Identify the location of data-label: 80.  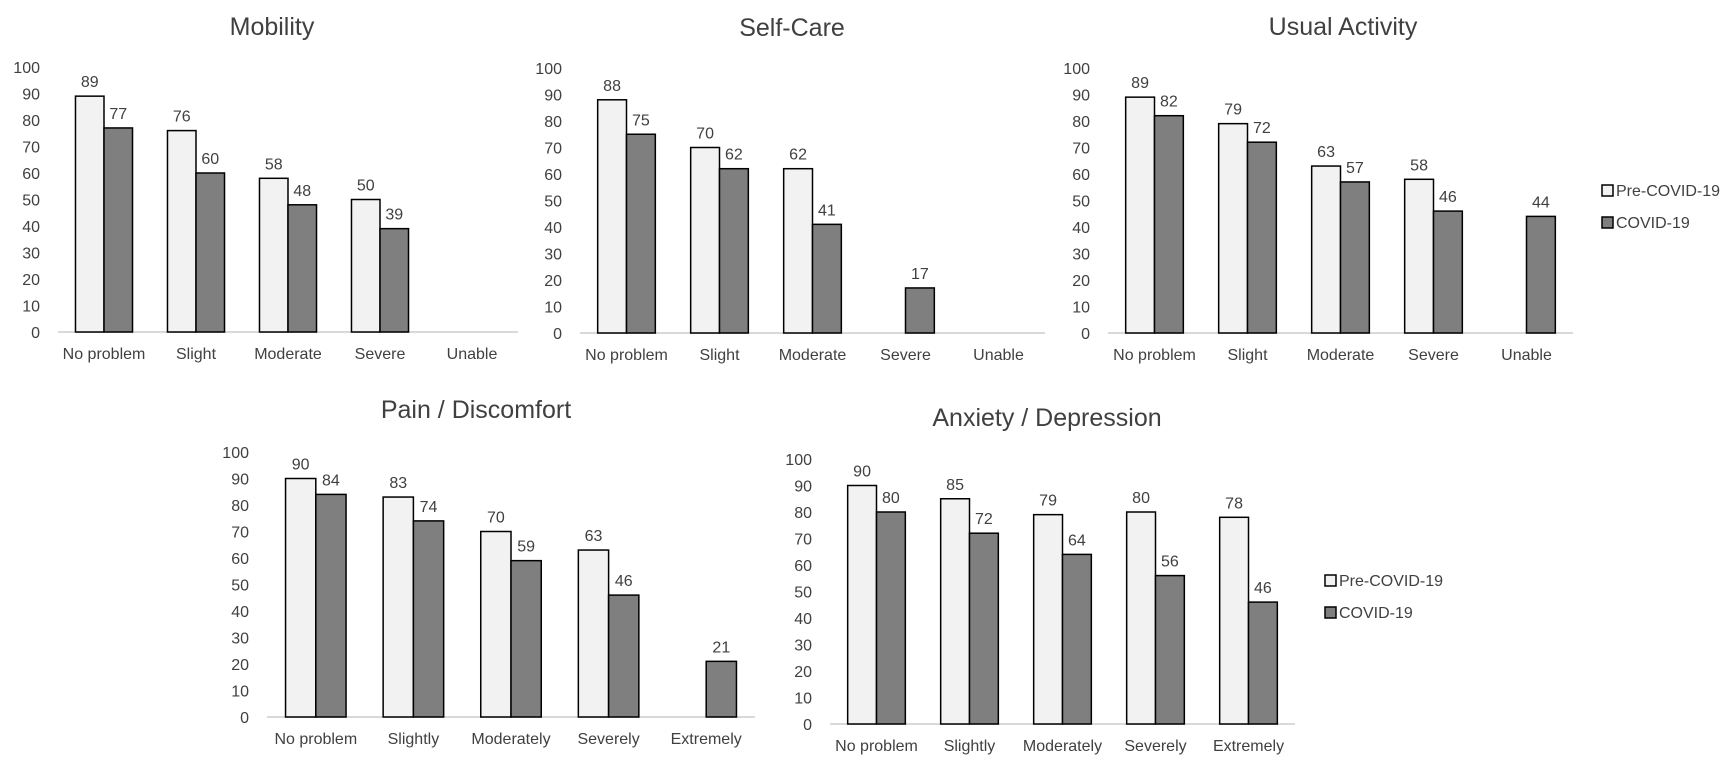
(891, 498).